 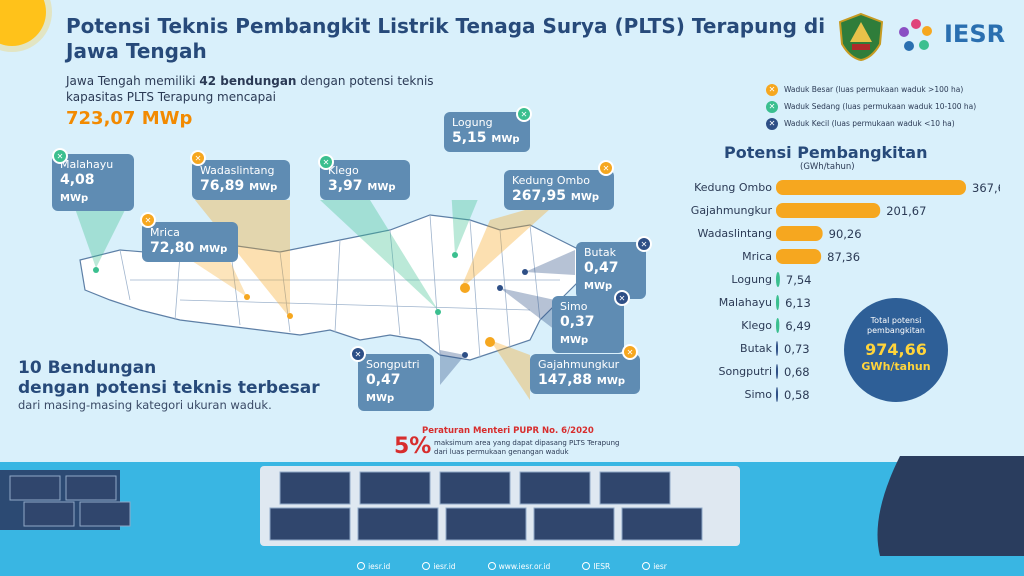 I want to click on dam-callout-songputri: Songputri 0,47 MWp, so click(x=396, y=382).